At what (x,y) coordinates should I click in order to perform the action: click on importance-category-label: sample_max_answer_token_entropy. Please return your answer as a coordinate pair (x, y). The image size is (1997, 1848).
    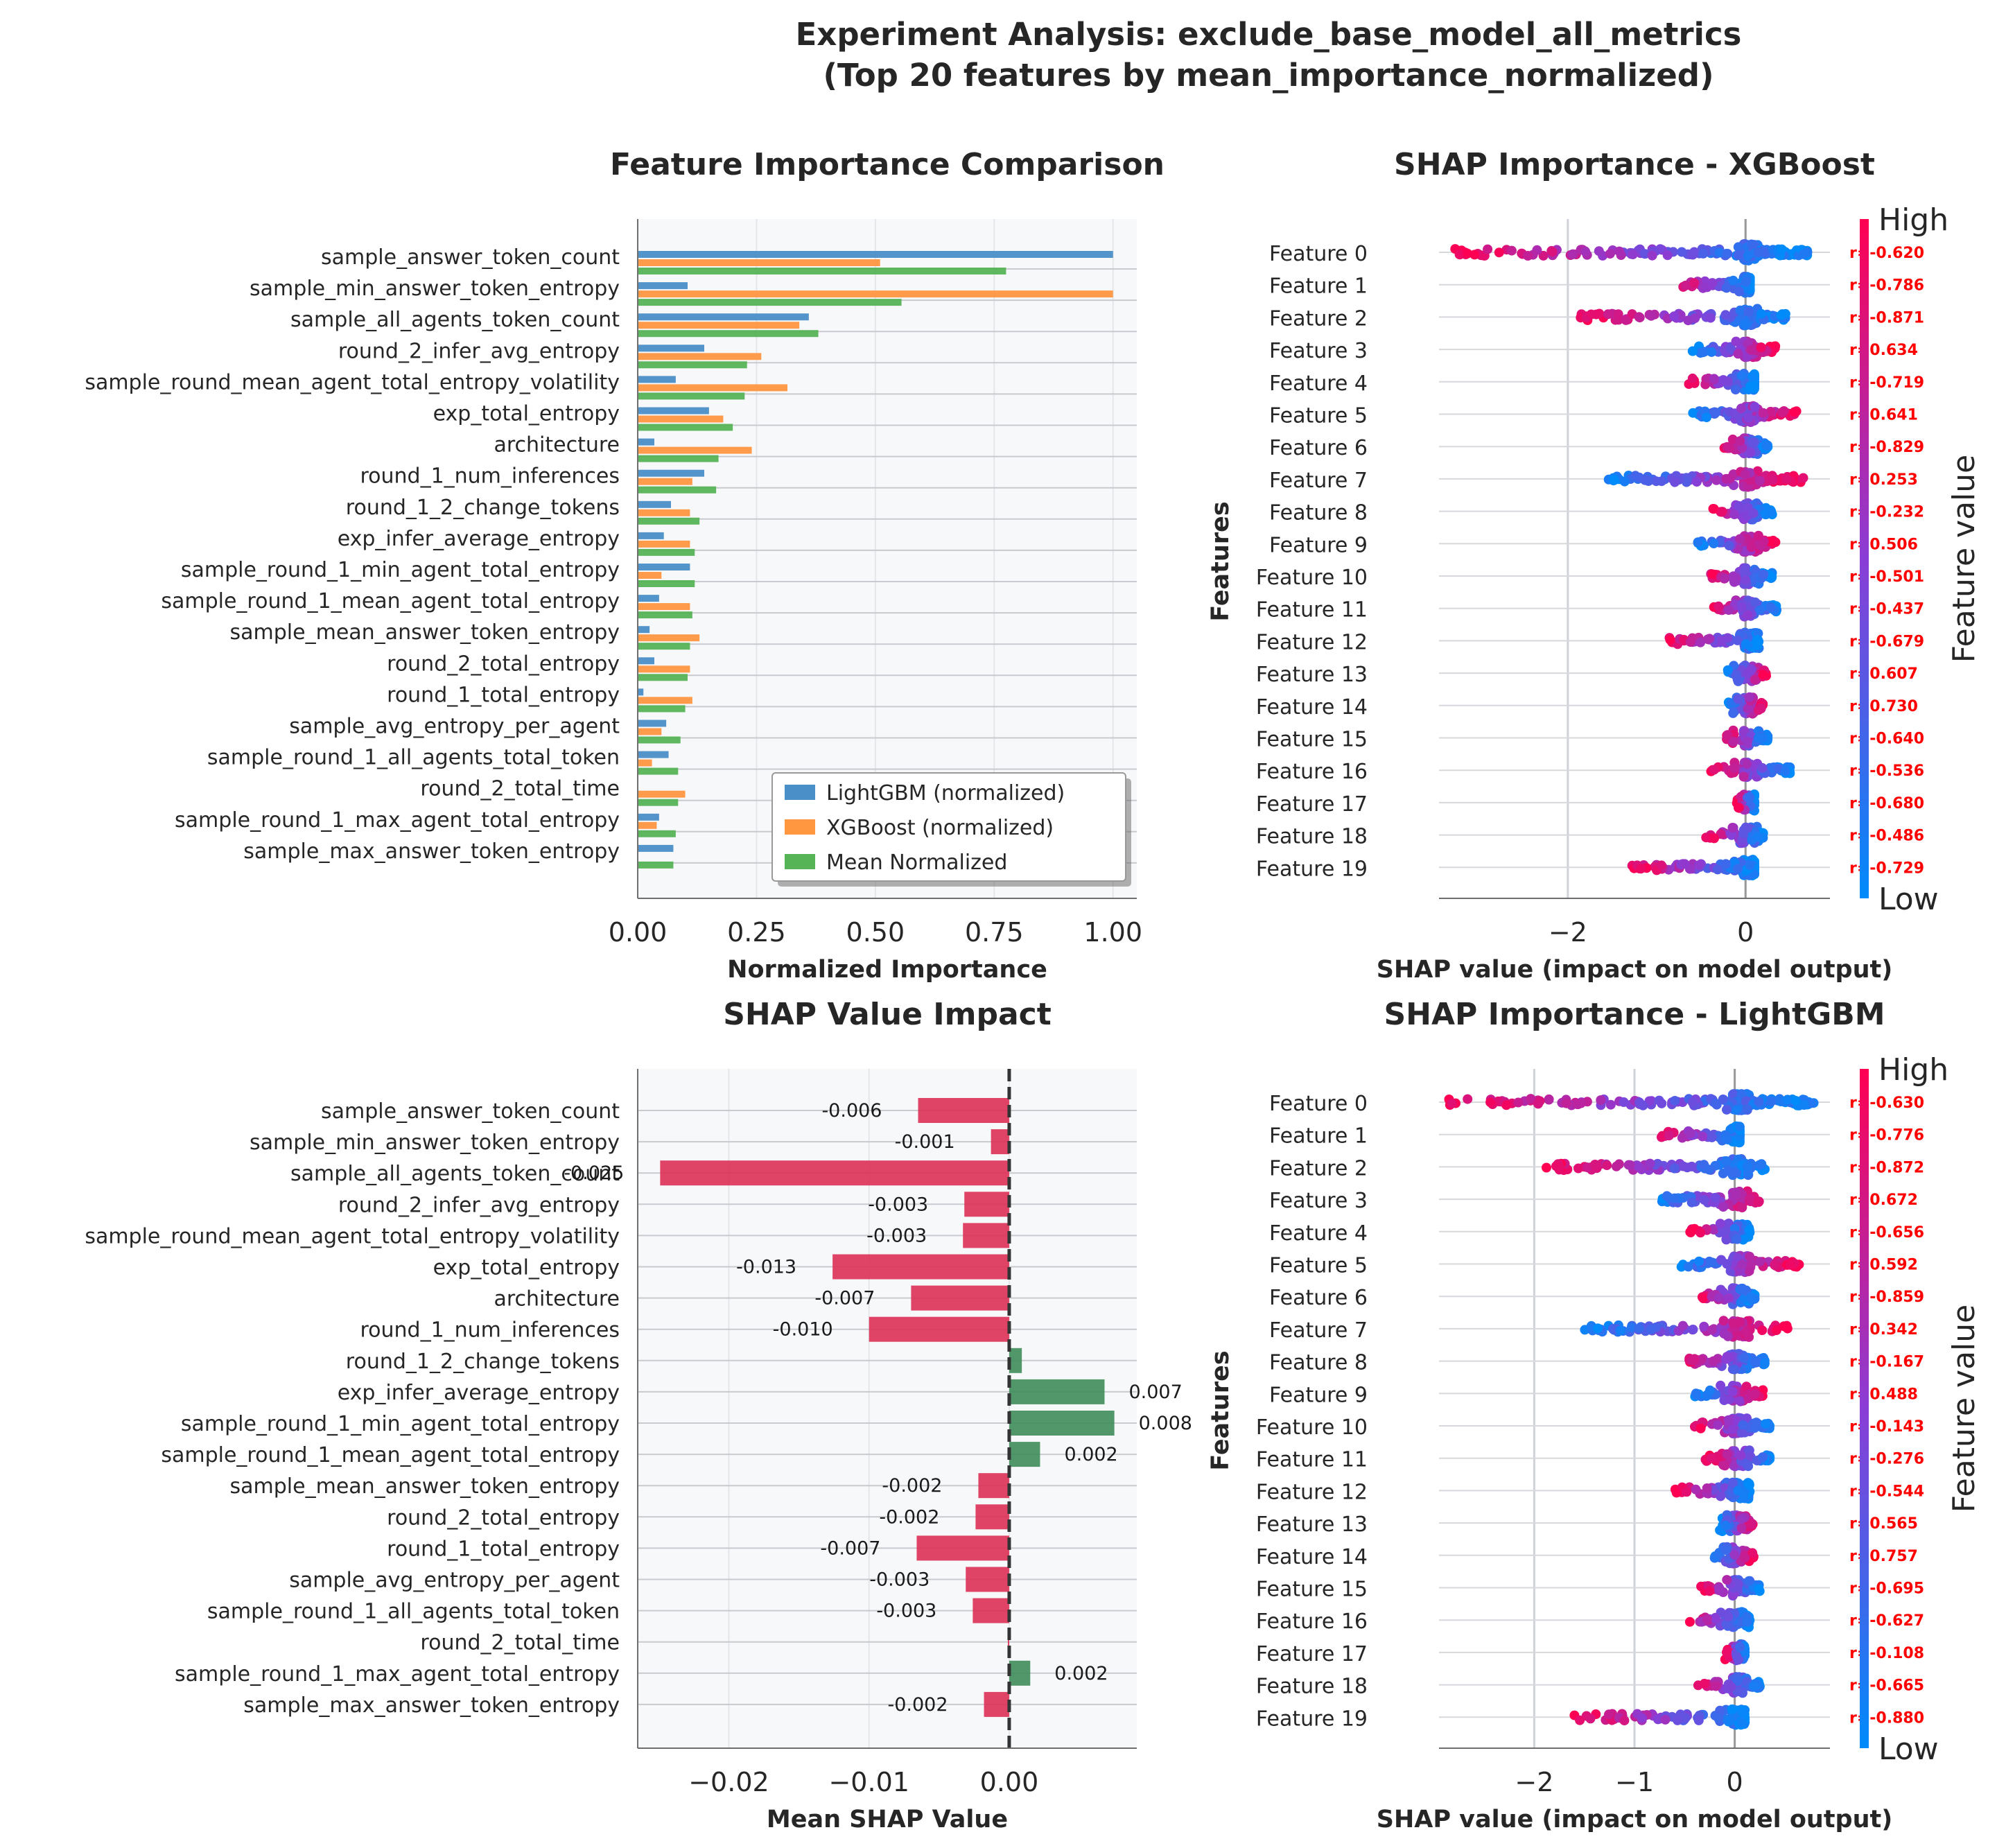
    Looking at the image, I should click on (432, 852).